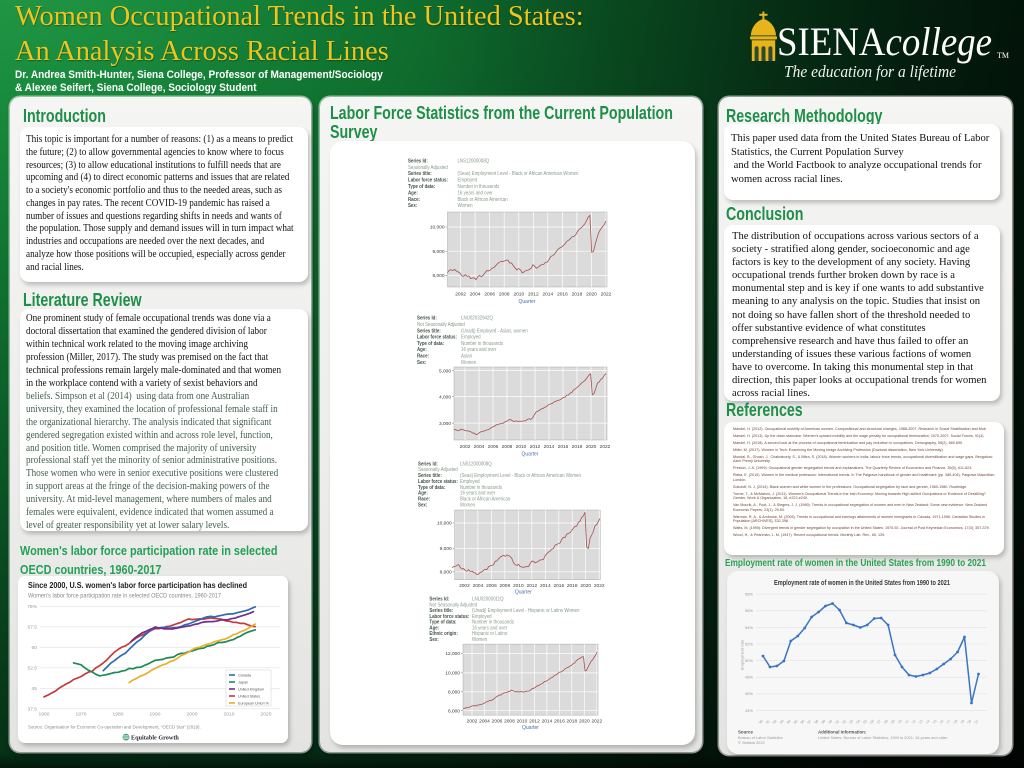 The height and width of the screenshot is (768, 1024). Describe the element at coordinates (485, 499) in the screenshot. I see `svg-text: Black or African American` at that location.